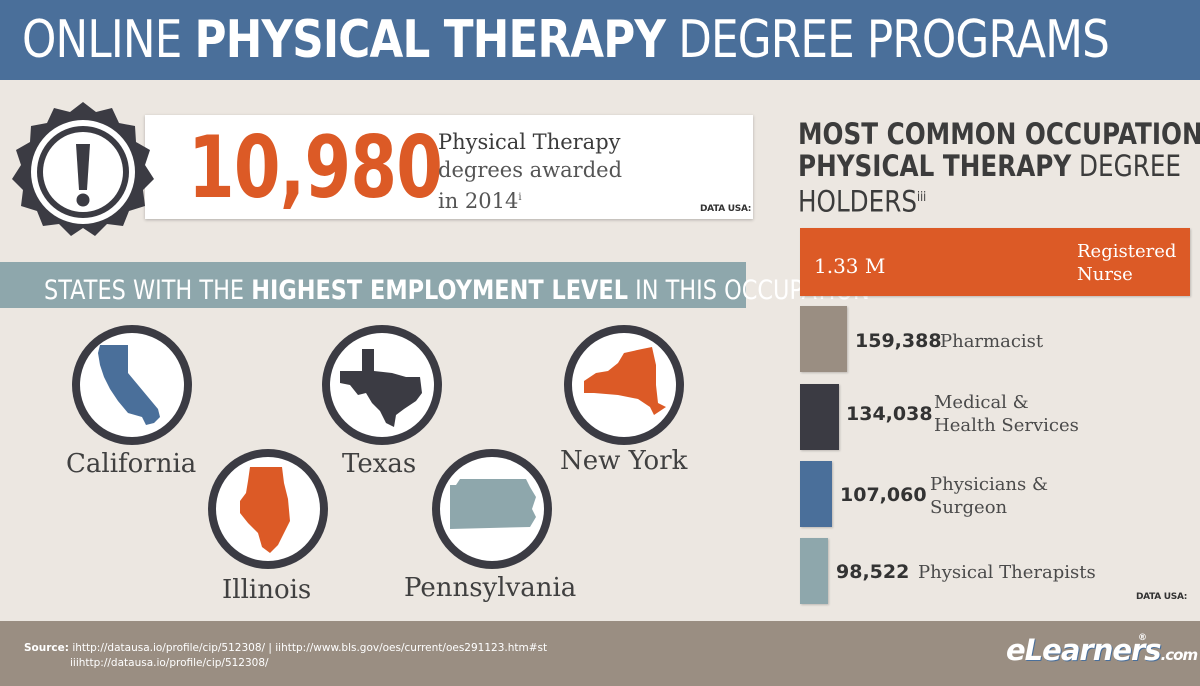  What do you see at coordinates (989, 496) in the screenshot?
I see `bar-label-physicians-surgeon: Physicians & Surgeon` at bounding box center [989, 496].